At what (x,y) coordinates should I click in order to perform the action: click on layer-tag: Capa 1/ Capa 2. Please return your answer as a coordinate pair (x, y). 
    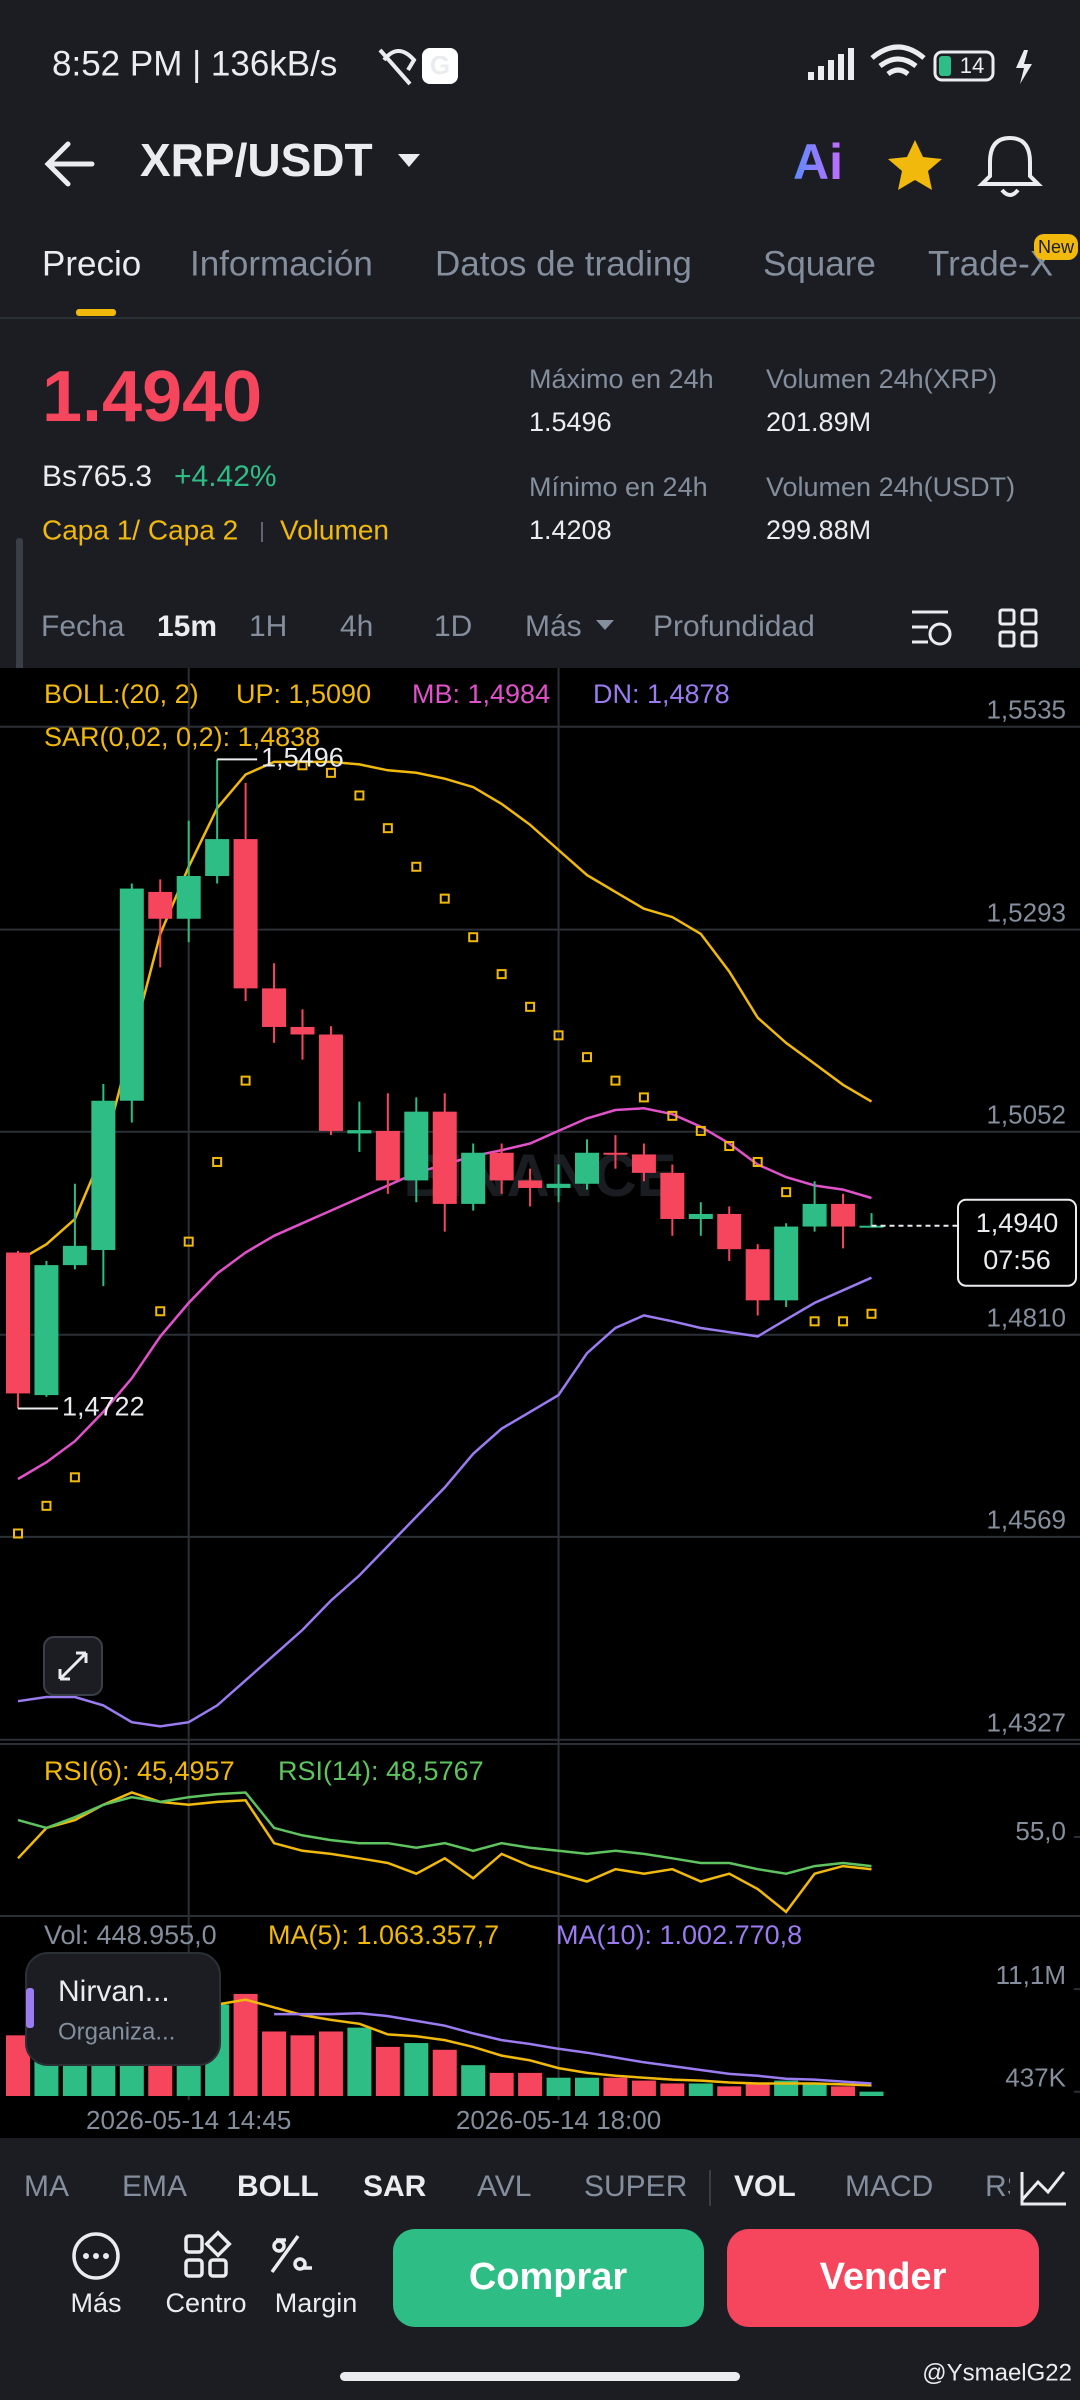
    Looking at the image, I should click on (140, 529).